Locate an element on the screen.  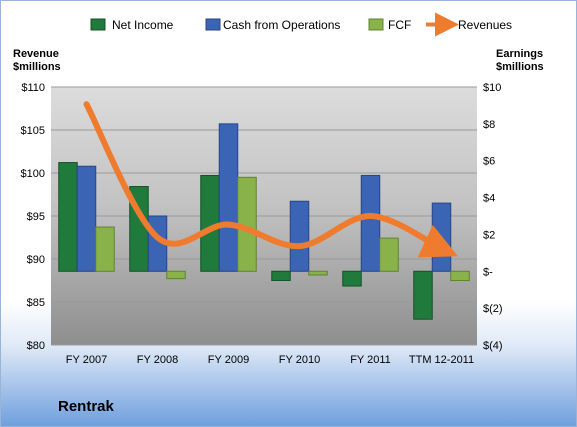
right-tick-label: $(2) is located at coordinates (493, 309).